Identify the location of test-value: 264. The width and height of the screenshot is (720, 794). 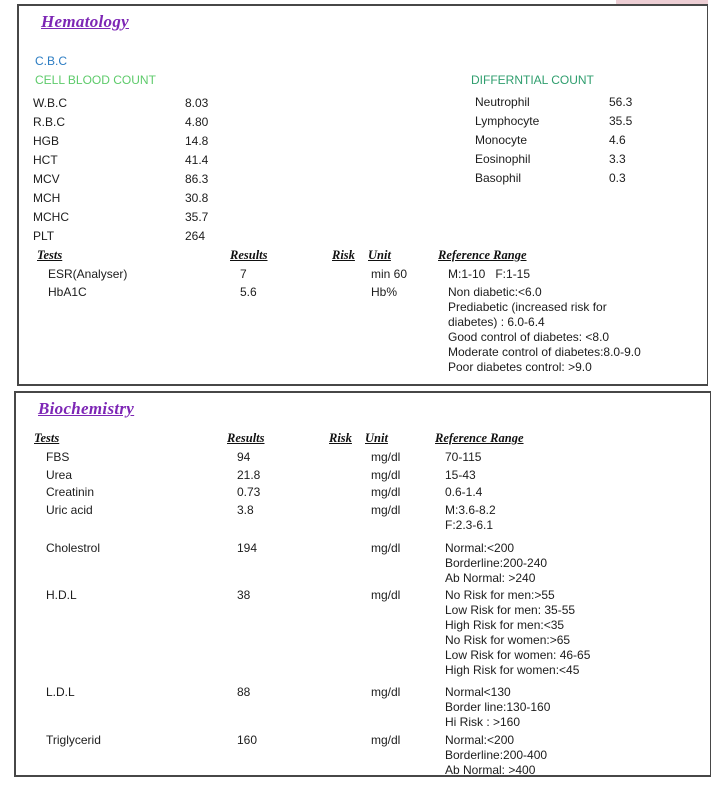
(195, 236).